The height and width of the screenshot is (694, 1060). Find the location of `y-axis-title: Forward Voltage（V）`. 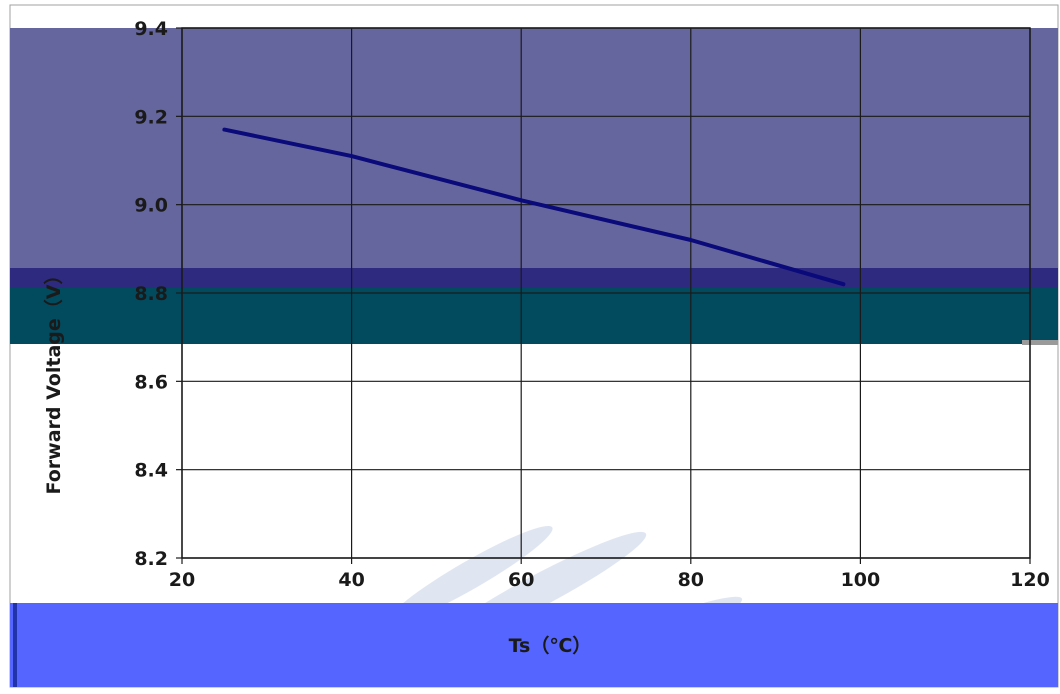

y-axis-title: Forward Voltage（V） is located at coordinates (53, 380).